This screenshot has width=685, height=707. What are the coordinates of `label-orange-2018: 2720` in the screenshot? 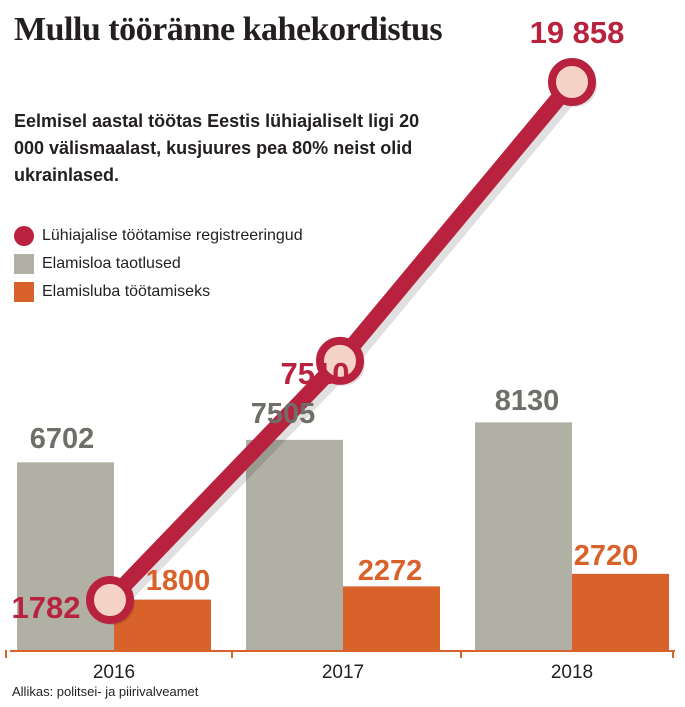 It's located at (606, 556).